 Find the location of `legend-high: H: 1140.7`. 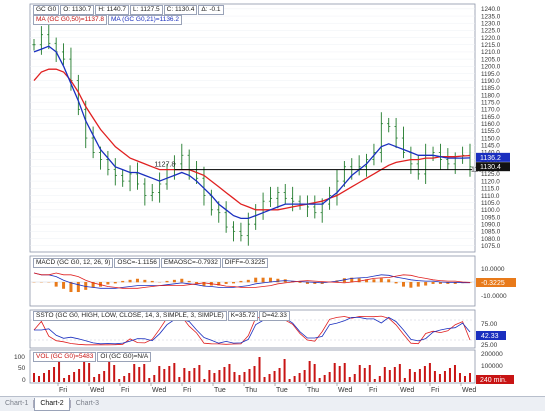

legend-high: H: 1140.7 is located at coordinates (112, 10).